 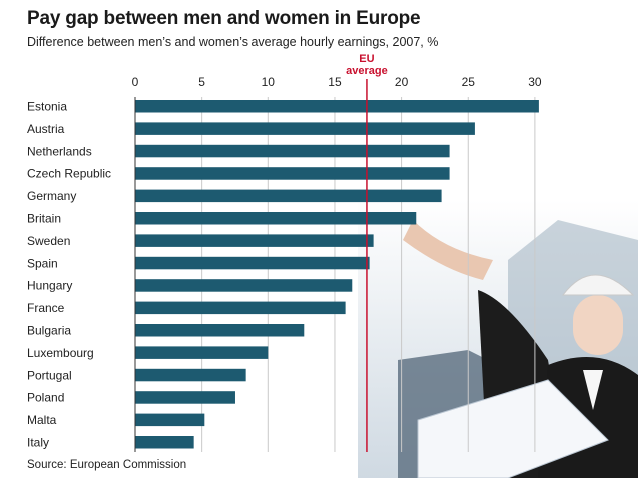 I want to click on x-tick-label: 10, so click(x=269, y=82).